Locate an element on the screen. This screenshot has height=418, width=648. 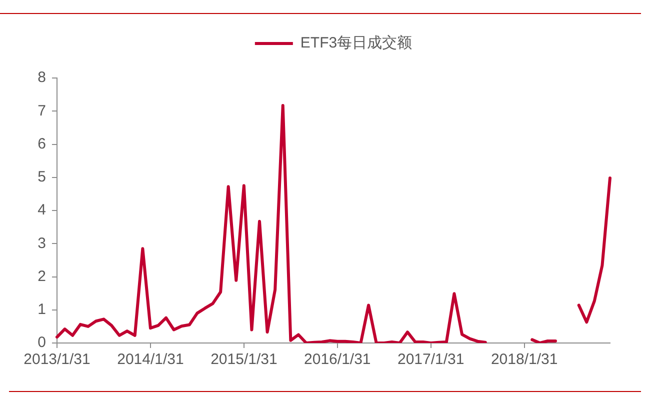
y-tick-label: 7 is located at coordinates (42, 111).